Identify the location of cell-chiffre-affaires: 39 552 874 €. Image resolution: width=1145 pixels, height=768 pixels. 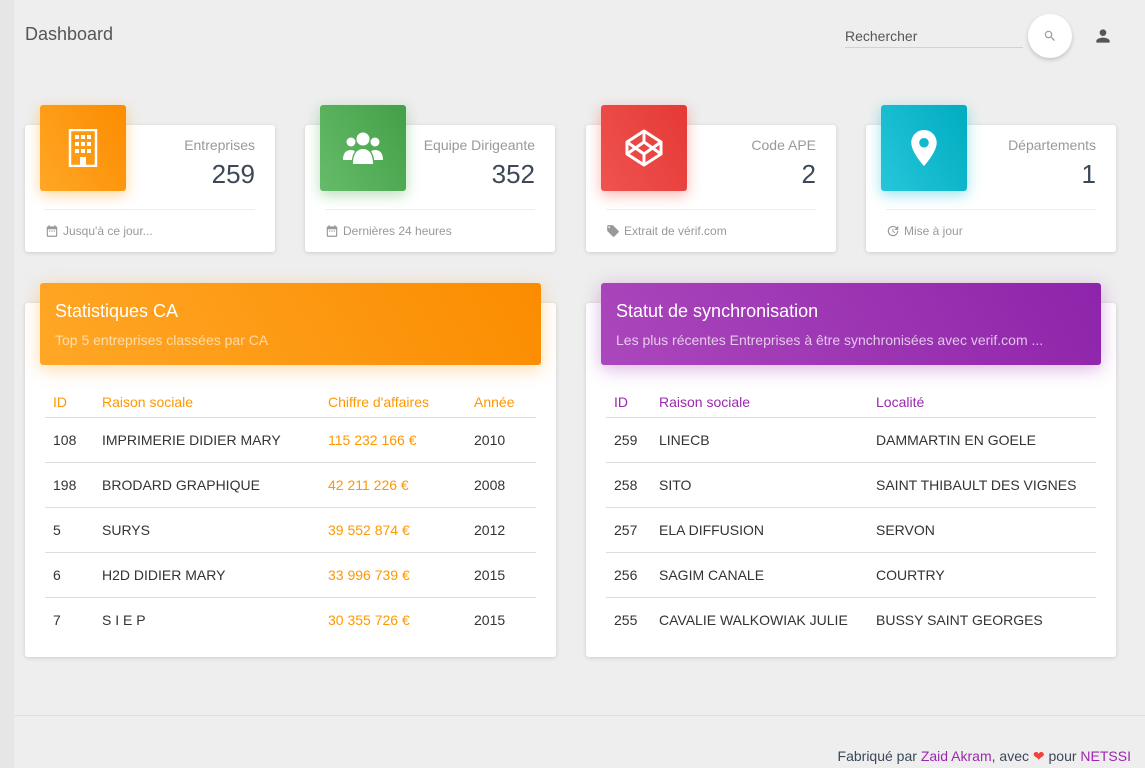
(393, 530).